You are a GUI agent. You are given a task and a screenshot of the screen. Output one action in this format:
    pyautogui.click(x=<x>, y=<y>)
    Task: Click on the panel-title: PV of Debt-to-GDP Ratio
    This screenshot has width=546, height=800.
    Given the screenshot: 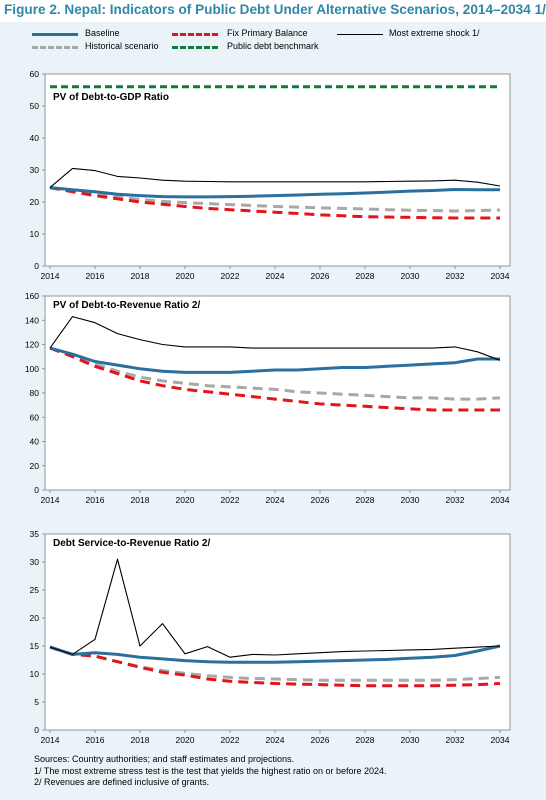 What is the action you would take?
    pyautogui.click(x=111, y=97)
    